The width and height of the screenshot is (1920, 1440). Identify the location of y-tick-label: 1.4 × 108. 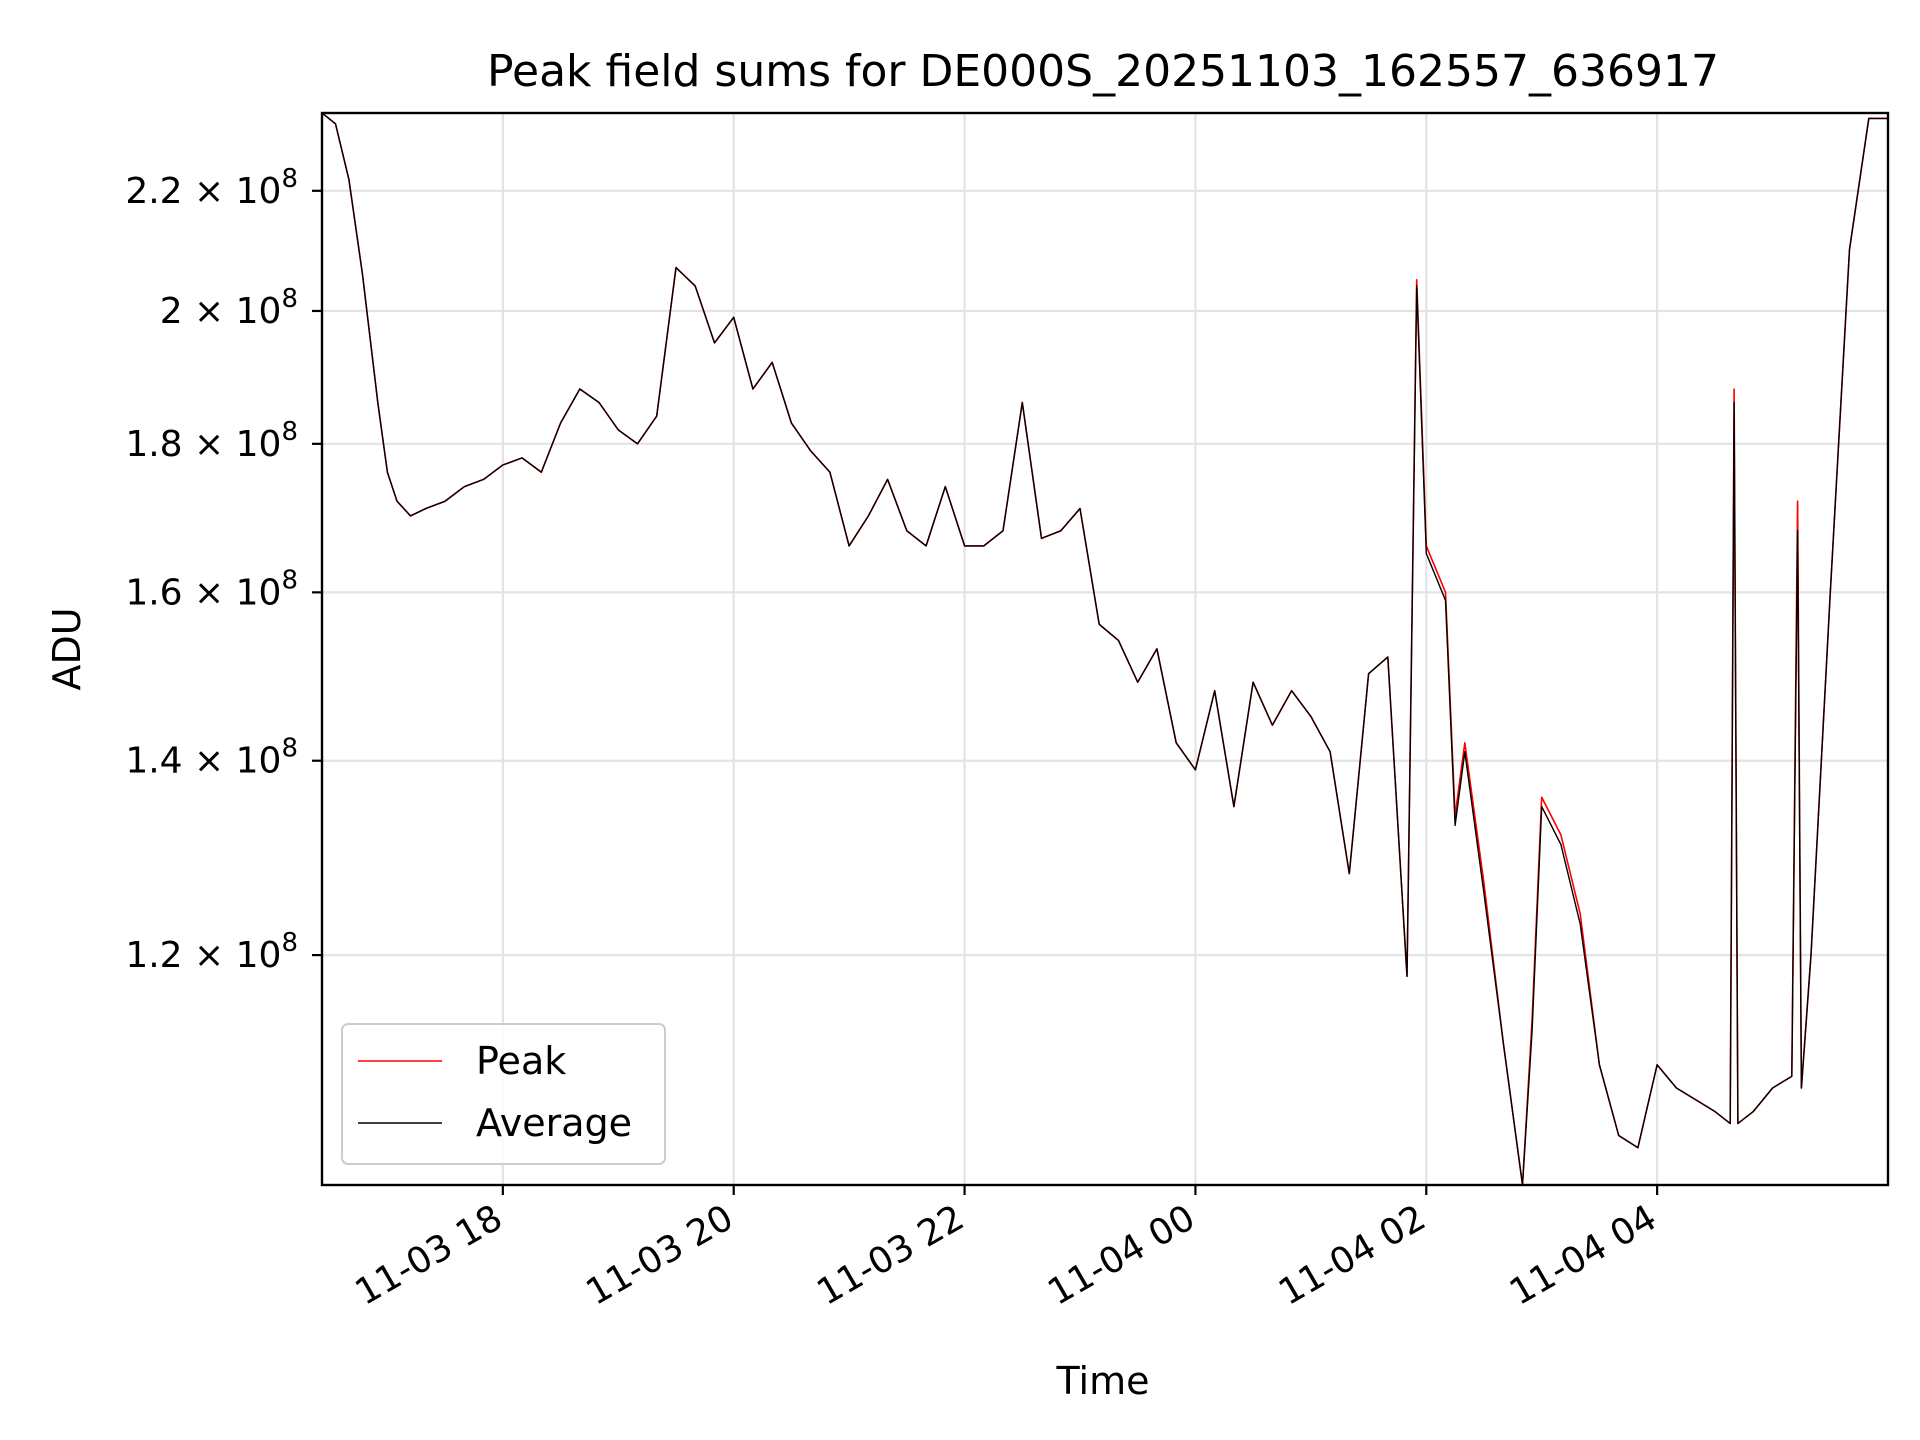
(211, 758).